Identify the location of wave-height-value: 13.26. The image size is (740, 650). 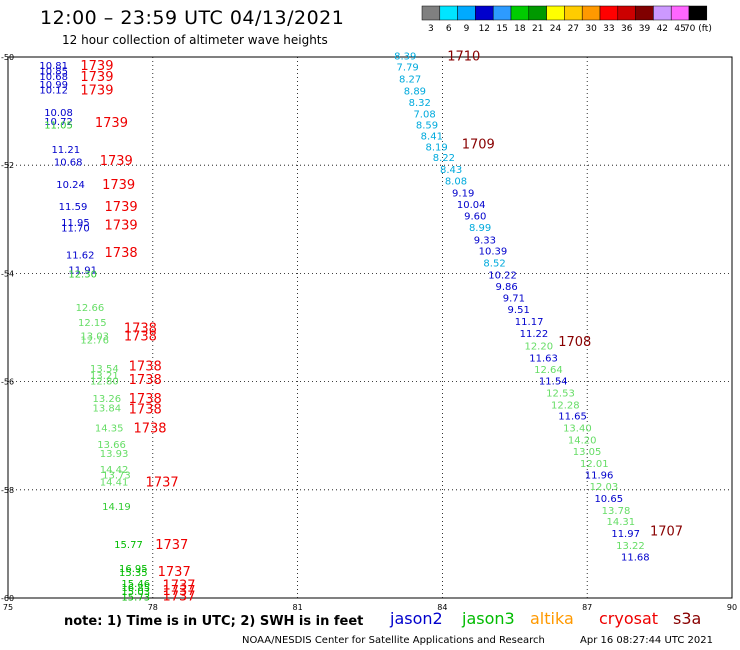
(106, 399).